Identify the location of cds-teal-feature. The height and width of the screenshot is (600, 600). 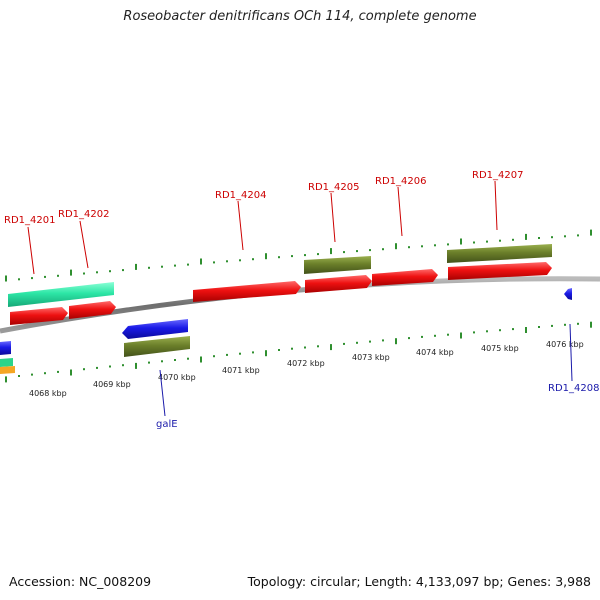
(61, 294).